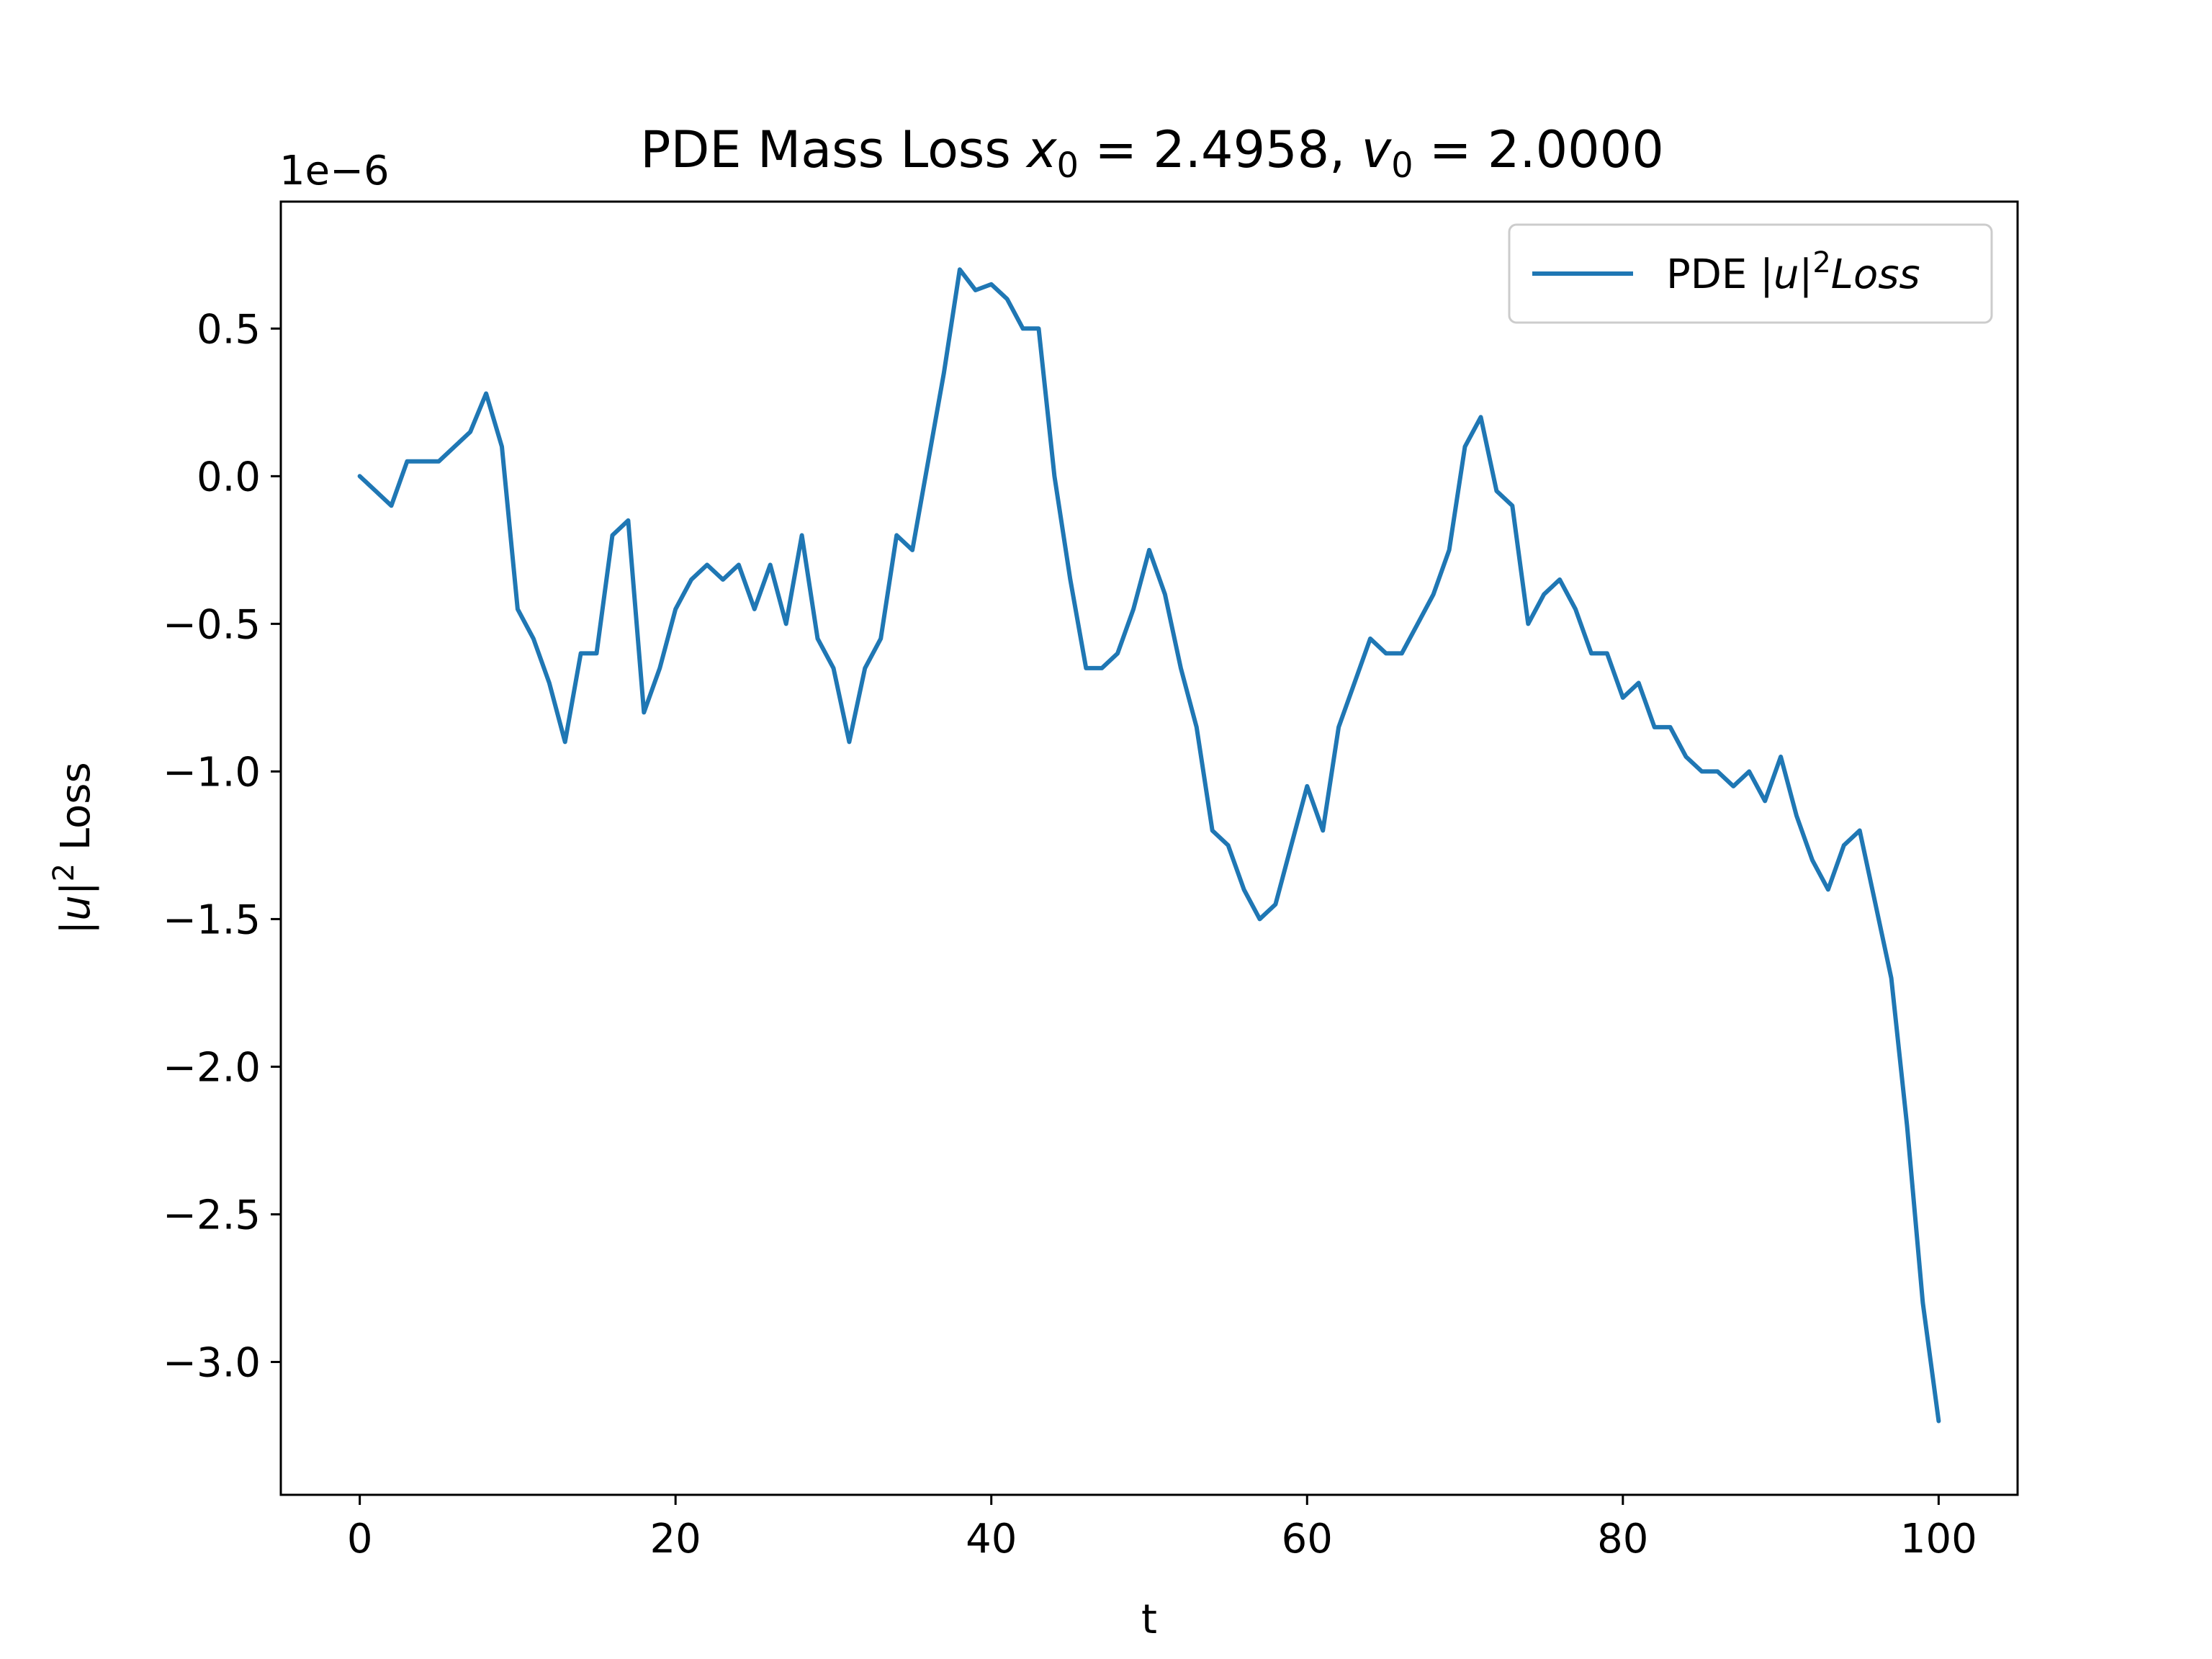 Image resolution: width=2212 pixels, height=1659 pixels. I want to click on x-tick-label: 40, so click(992, 1539).